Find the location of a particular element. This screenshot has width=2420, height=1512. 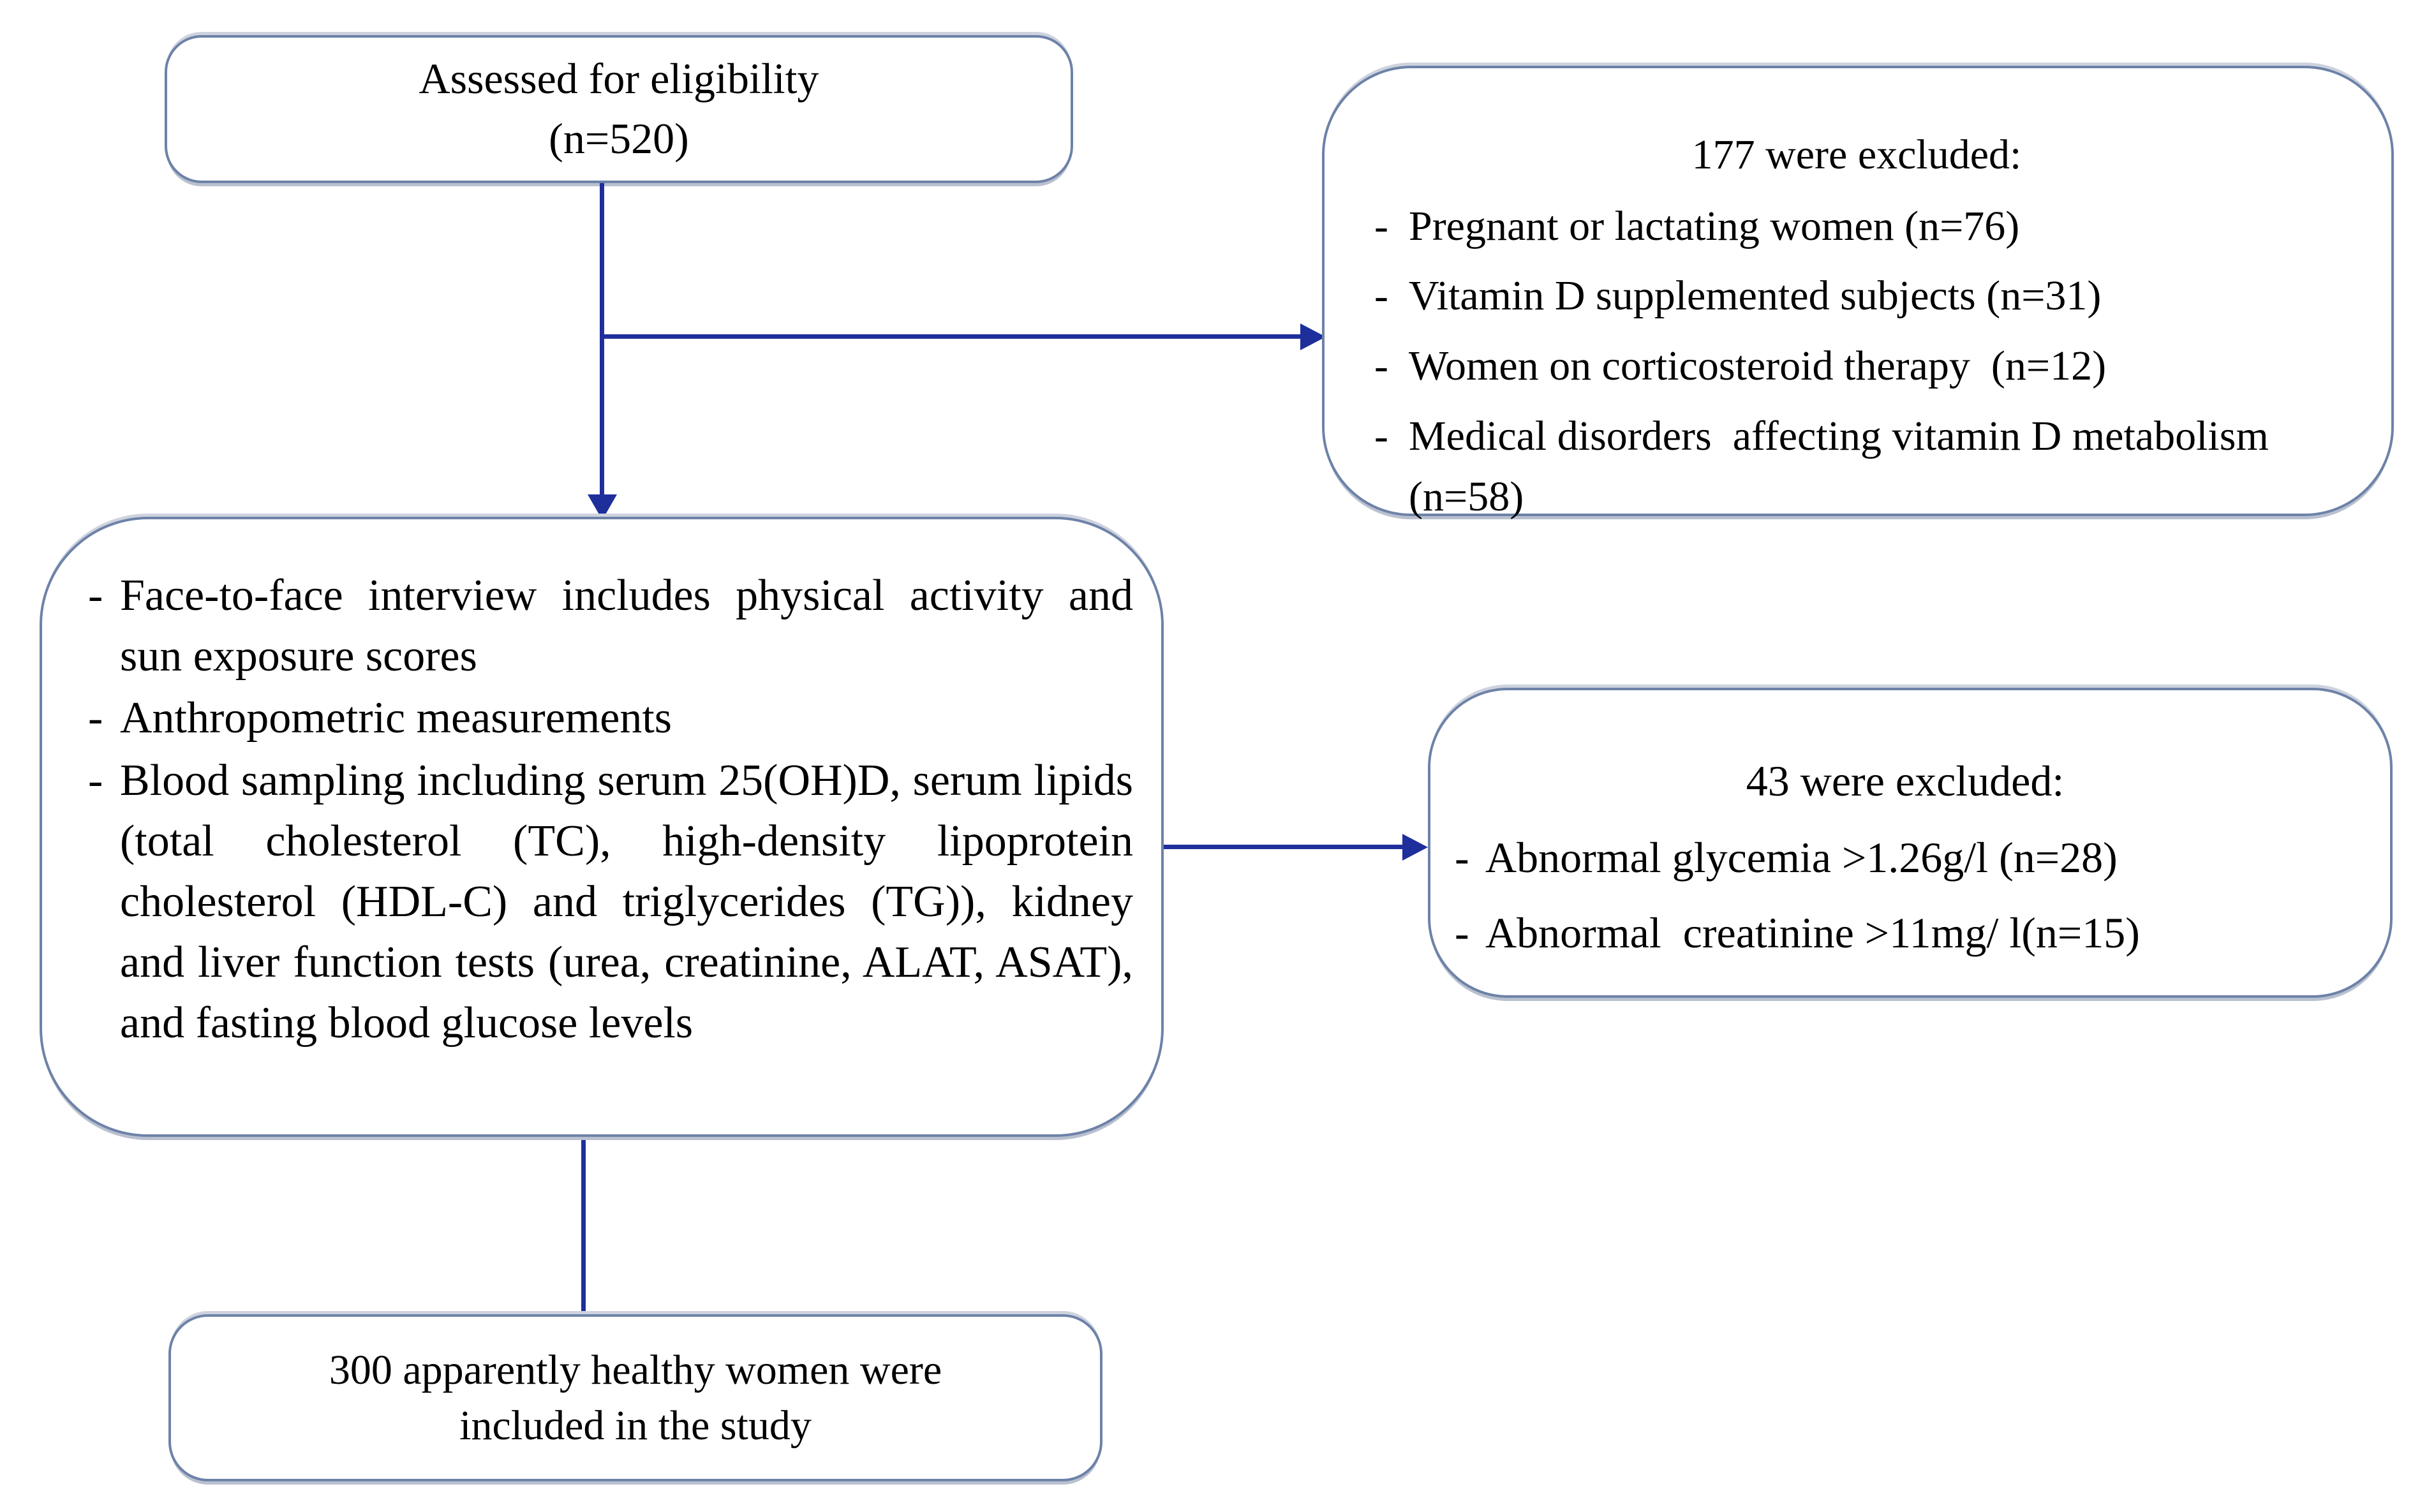

list-item: - Vitamin D supplemented subjects (n=31) is located at coordinates (1856, 296).